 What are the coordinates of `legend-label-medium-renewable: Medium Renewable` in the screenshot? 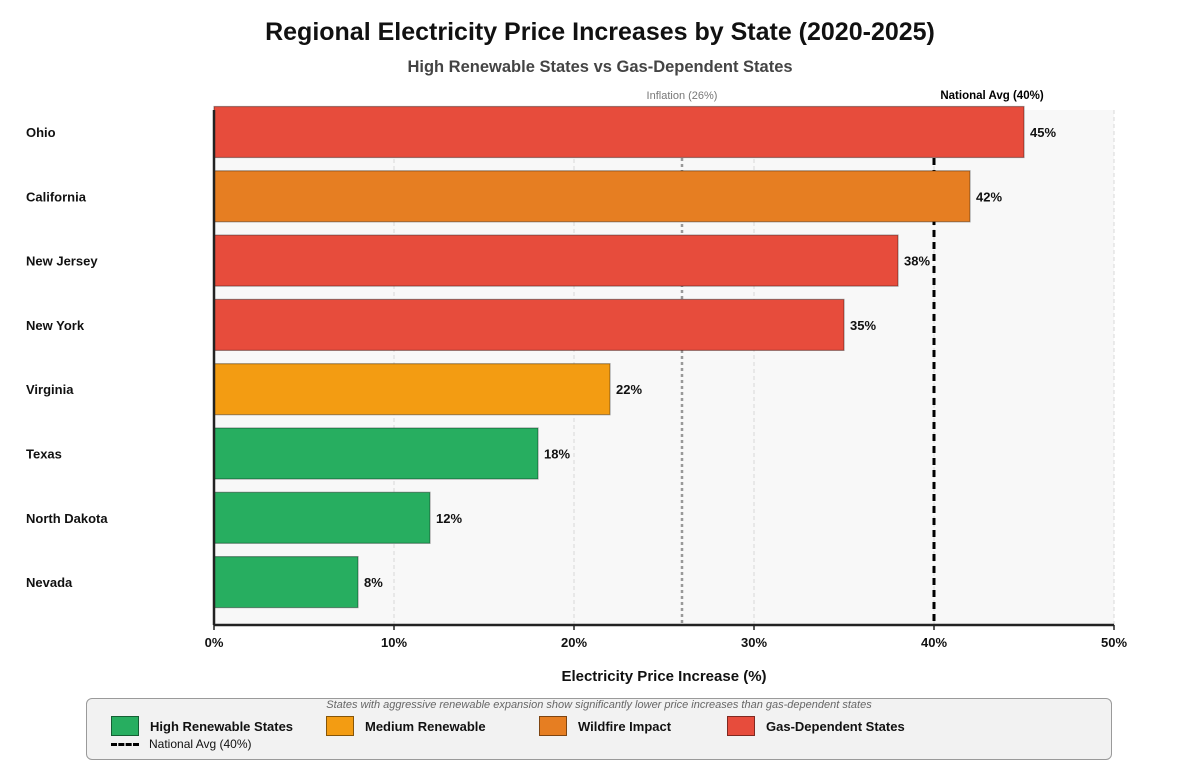 It's located at (425, 726).